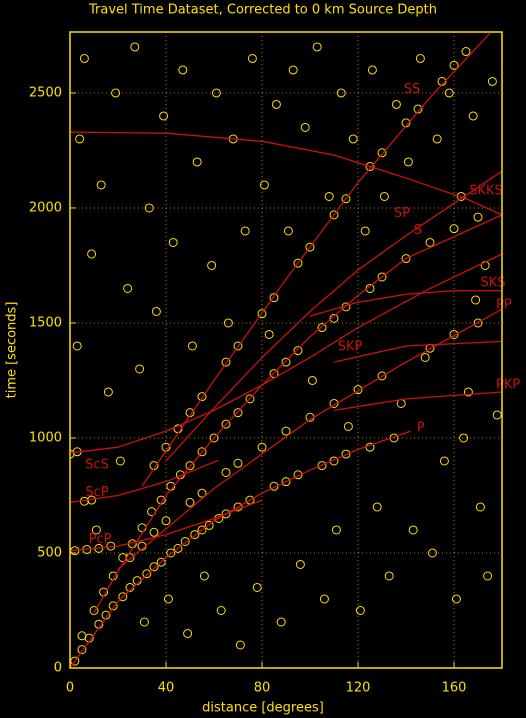 The width and height of the screenshot is (526, 718). What do you see at coordinates (486, 190) in the screenshot?
I see `phase-label: SKKS` at bounding box center [486, 190].